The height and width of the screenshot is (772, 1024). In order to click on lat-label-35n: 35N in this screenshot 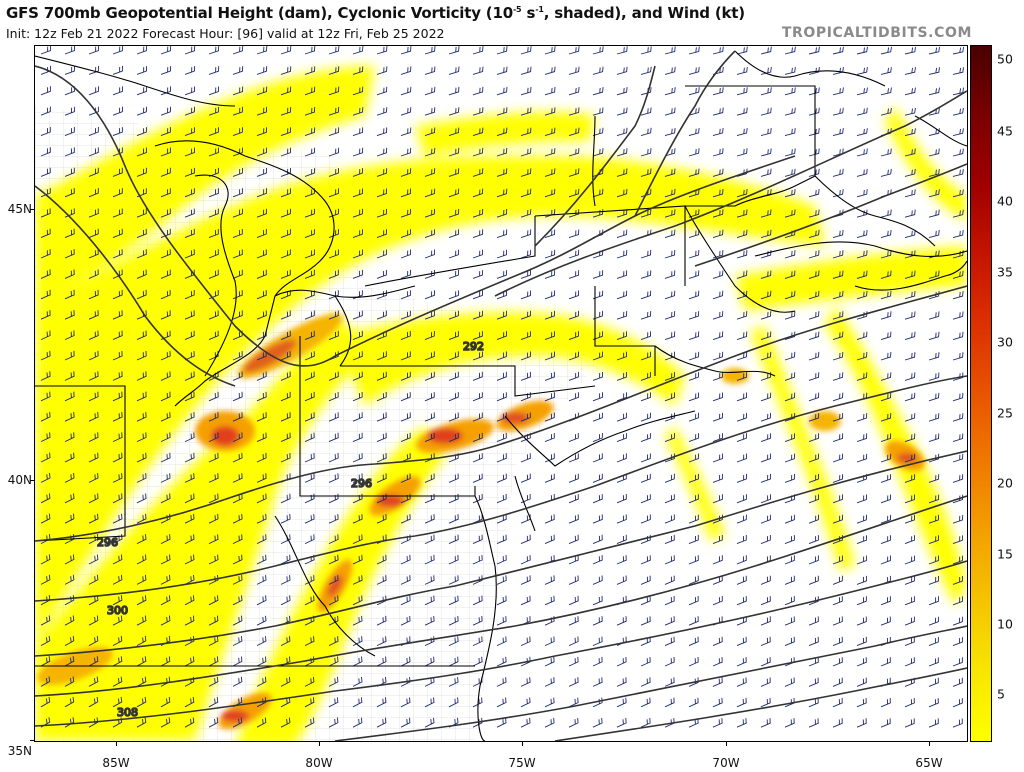, I will do `click(19, 751)`.